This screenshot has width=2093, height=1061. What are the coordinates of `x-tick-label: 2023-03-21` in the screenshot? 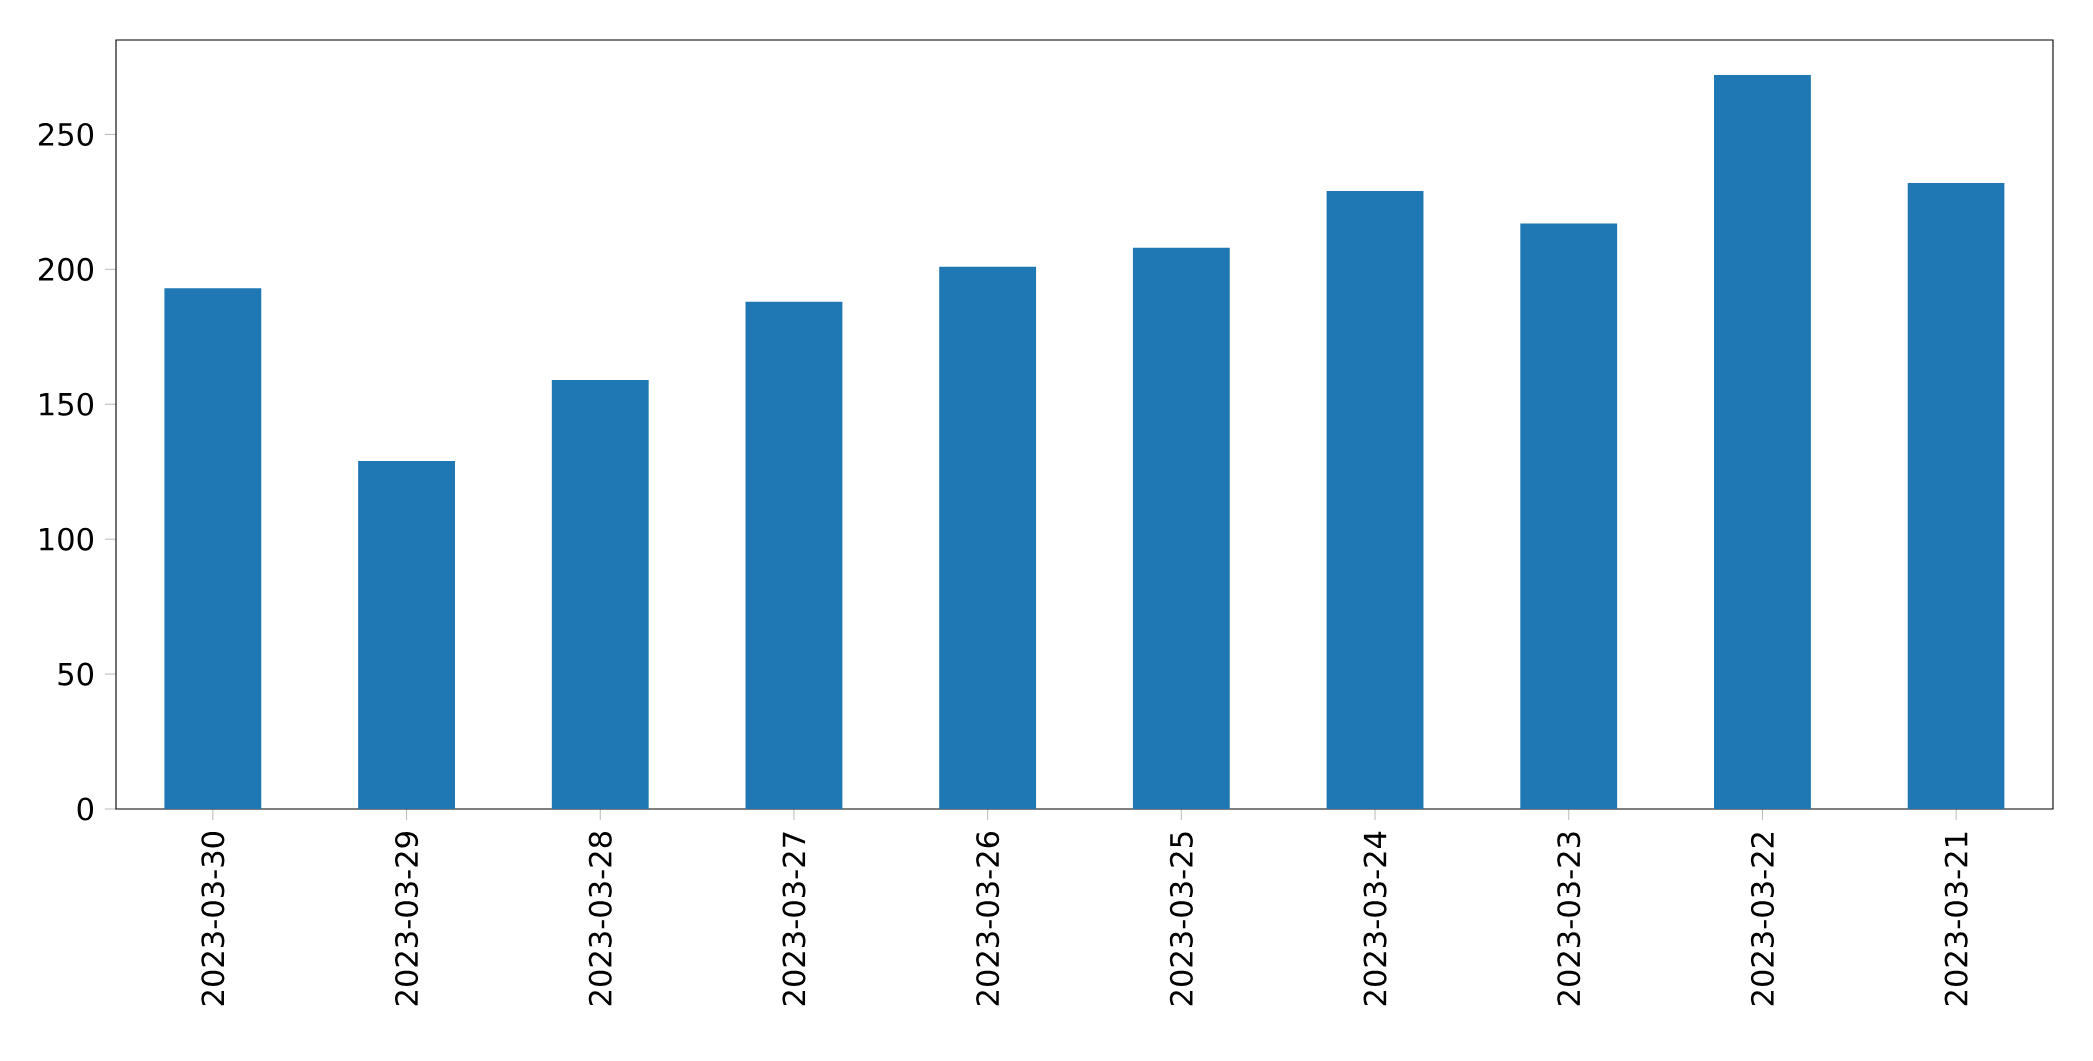 It's located at (1956, 919).